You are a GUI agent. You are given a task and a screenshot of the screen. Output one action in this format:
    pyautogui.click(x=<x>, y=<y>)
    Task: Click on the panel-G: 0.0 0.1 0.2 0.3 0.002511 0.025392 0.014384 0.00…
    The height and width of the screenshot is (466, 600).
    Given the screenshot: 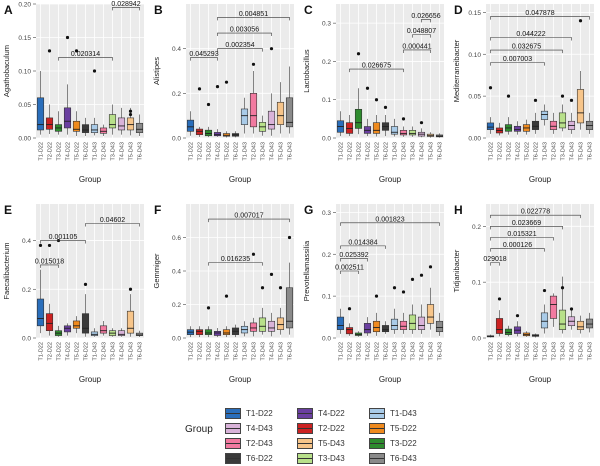 What is the action you would take?
    pyautogui.click(x=373, y=293)
    